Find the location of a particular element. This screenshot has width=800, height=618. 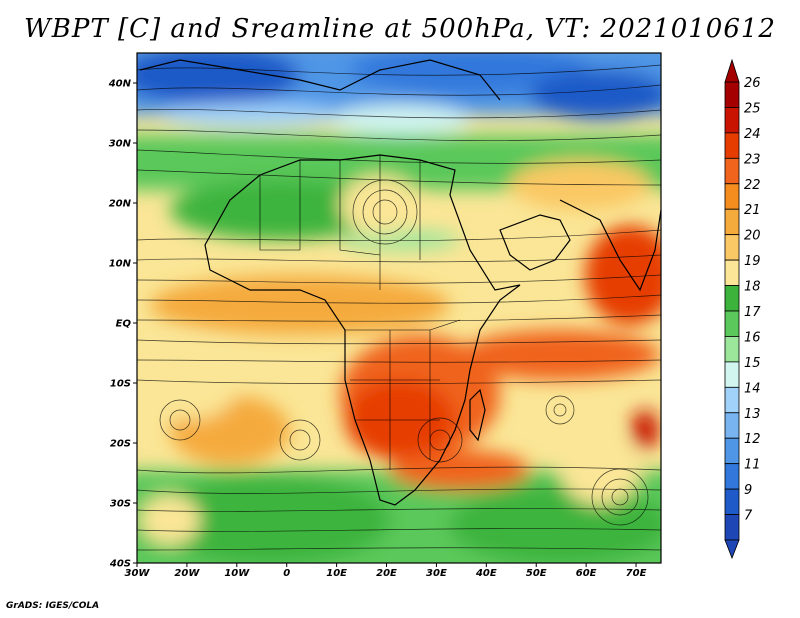

lon-tick-label: 20W is located at coordinates (187, 573).